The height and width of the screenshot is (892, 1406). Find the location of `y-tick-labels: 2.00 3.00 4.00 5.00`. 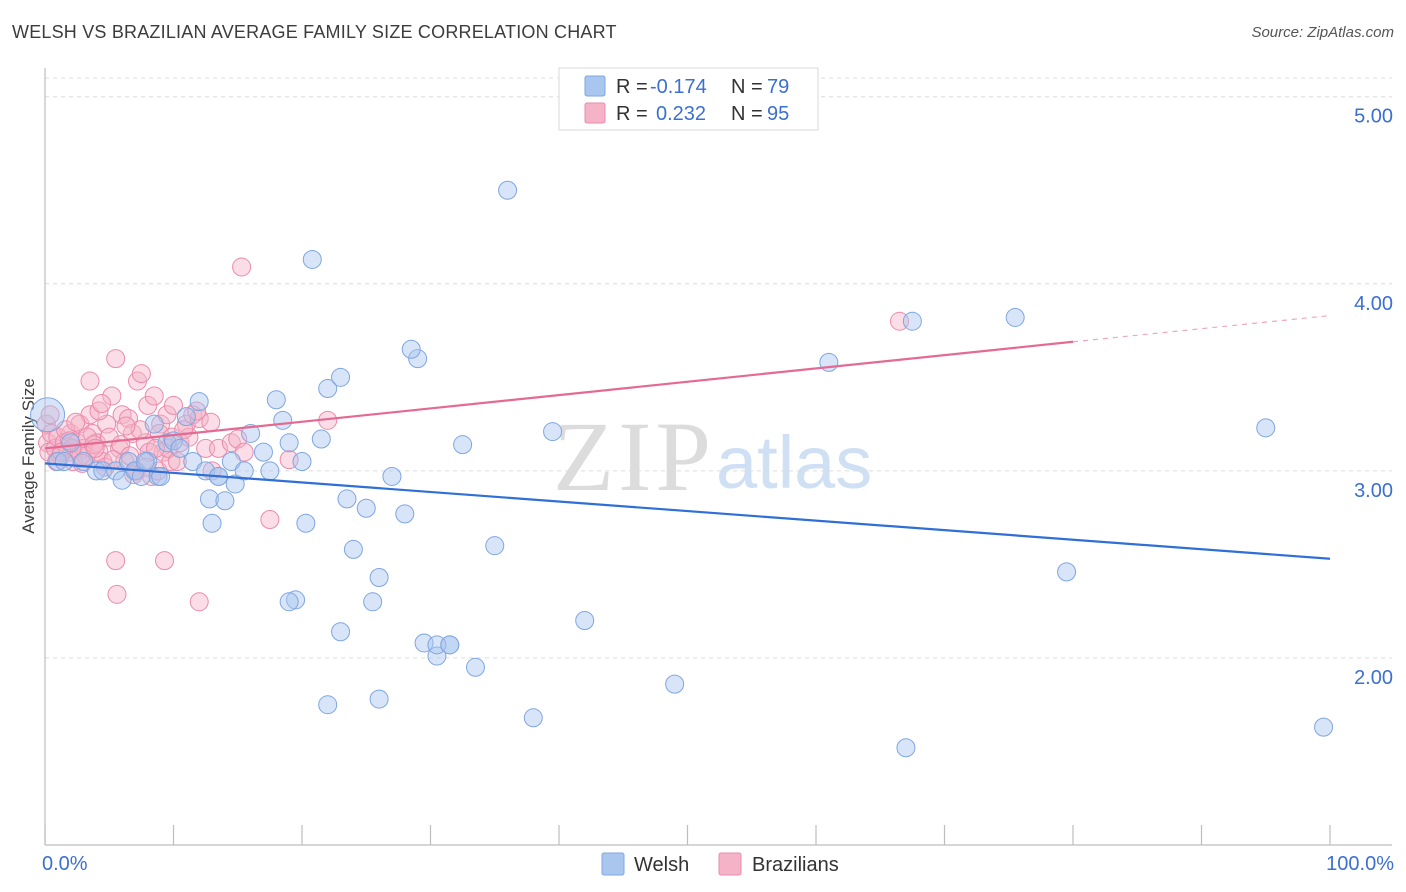

y-tick-labels: 2.00 3.00 4.00 5.00 is located at coordinates (1373, 397).